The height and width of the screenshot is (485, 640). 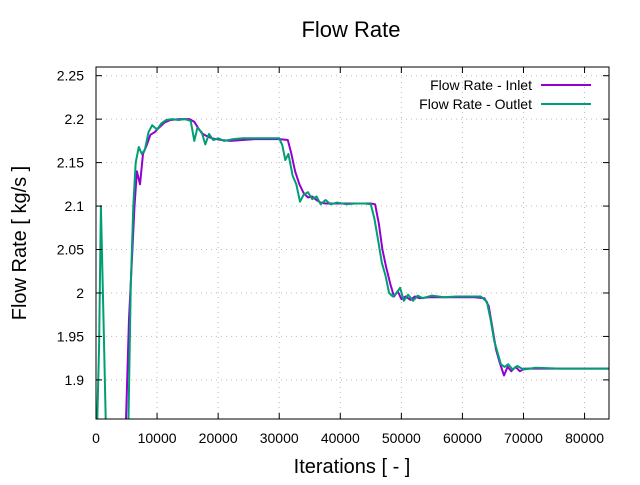 I want to click on x-tick-label: 20000, so click(x=218, y=438).